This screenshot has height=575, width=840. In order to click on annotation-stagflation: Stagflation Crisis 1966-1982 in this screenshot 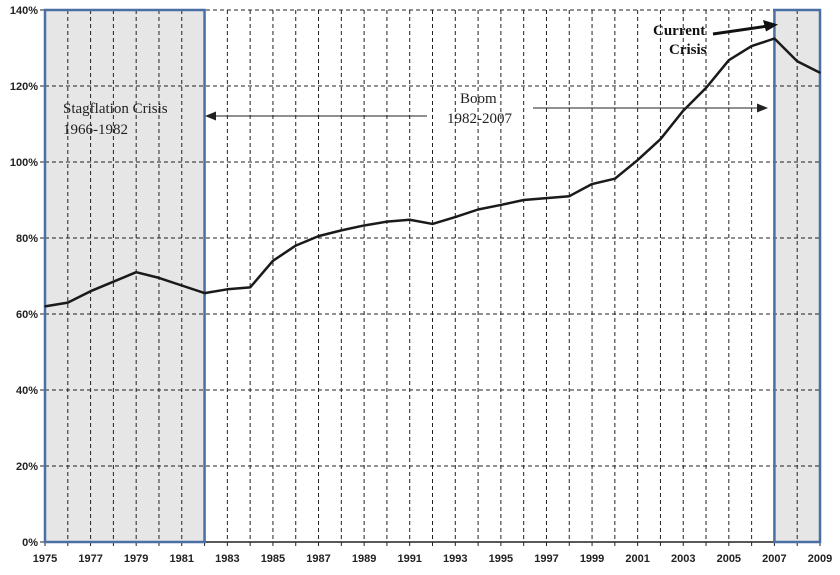, I will do `click(115, 119)`.